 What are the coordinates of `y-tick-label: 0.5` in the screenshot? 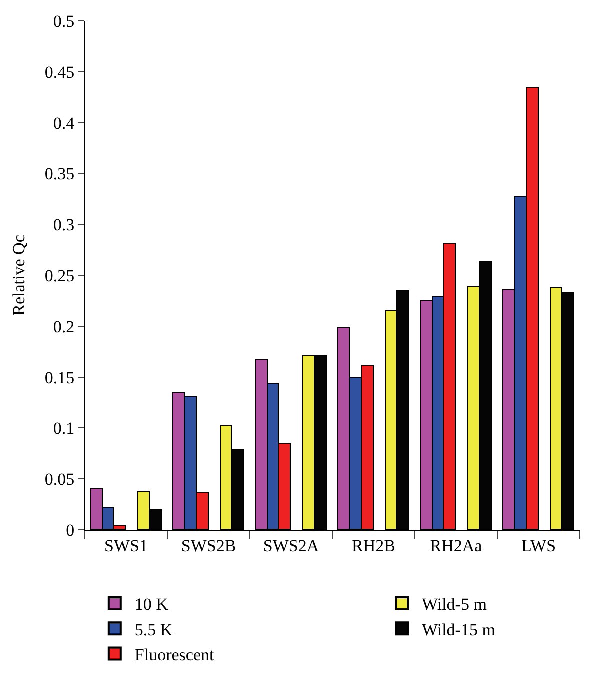 It's located at (64, 21).